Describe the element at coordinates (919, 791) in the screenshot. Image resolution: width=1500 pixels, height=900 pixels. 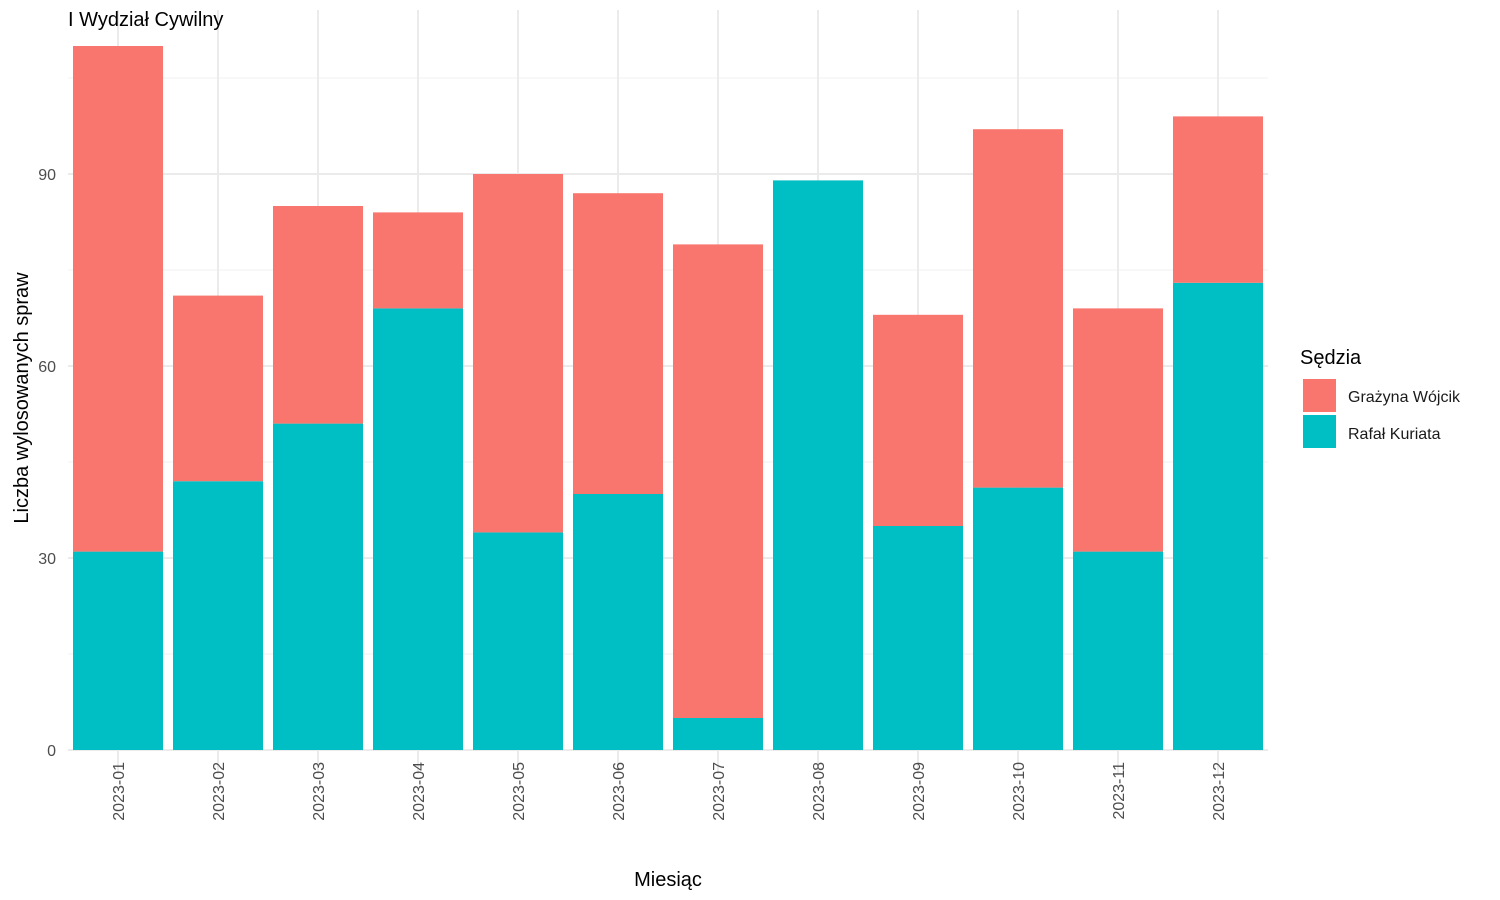
I see `x-tick-label: 2023-09` at that location.